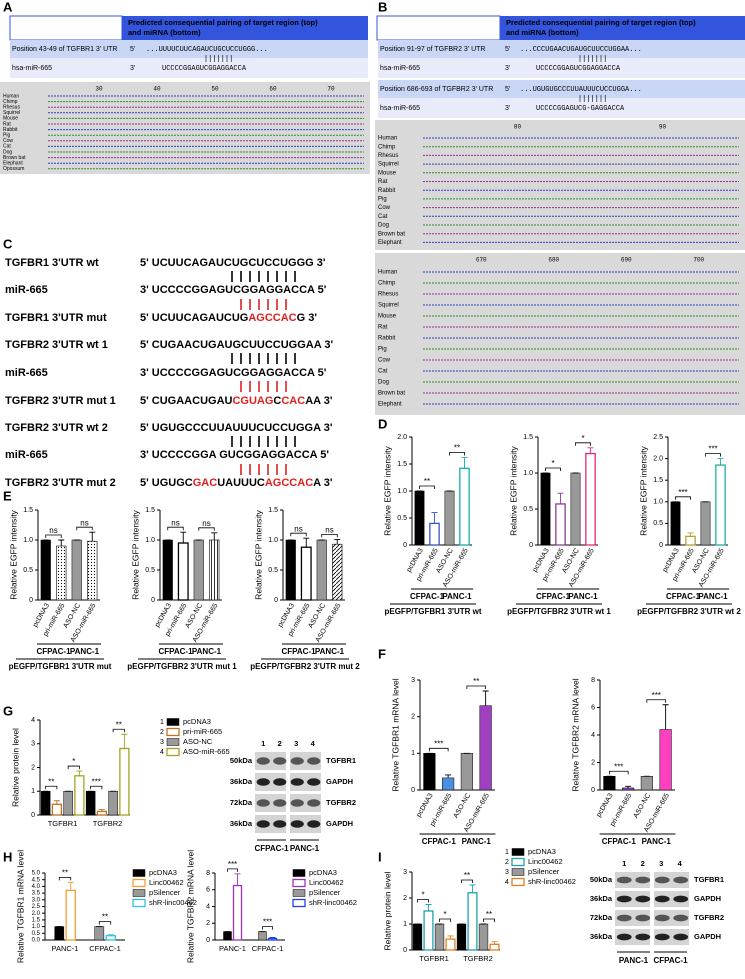 This screenshot has width=745, height=979. What do you see at coordinates (390, 243) in the screenshot?
I see `species-name: Elephant` at bounding box center [390, 243].